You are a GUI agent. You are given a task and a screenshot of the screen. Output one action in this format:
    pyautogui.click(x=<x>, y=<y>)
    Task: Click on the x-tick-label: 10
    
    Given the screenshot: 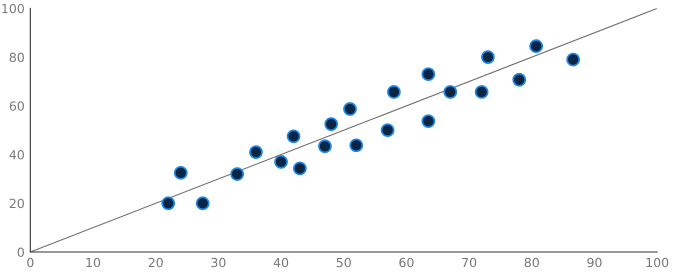 What is the action you would take?
    pyautogui.click(x=93, y=263)
    